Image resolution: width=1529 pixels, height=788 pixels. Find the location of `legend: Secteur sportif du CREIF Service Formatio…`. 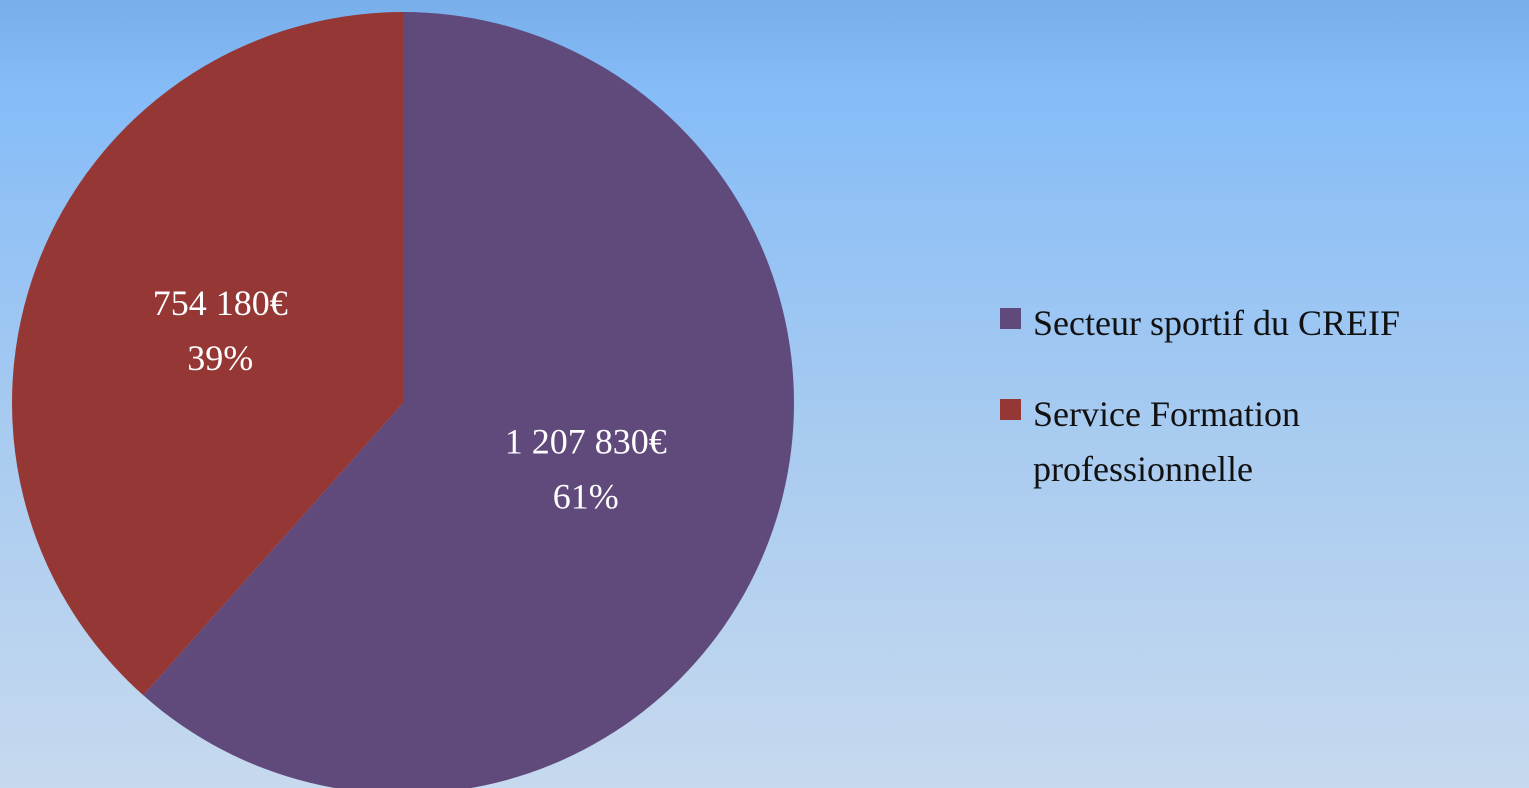

legend: Secteur sportif du CREIF Service Formatio… is located at coordinates (1236, 414).